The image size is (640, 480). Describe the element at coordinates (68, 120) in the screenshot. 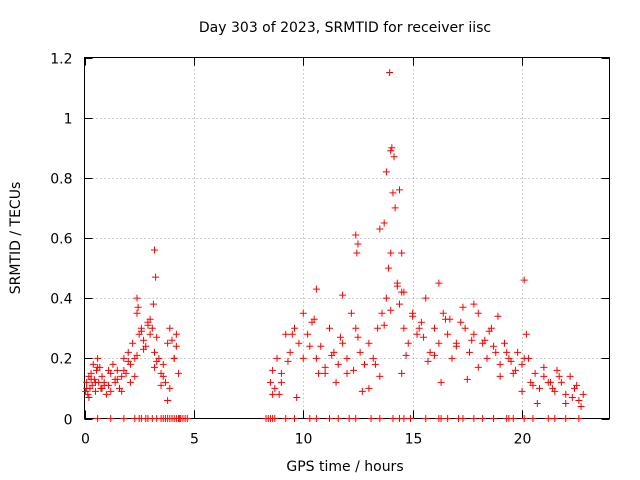

I see `y-tick-label: 1` at that location.